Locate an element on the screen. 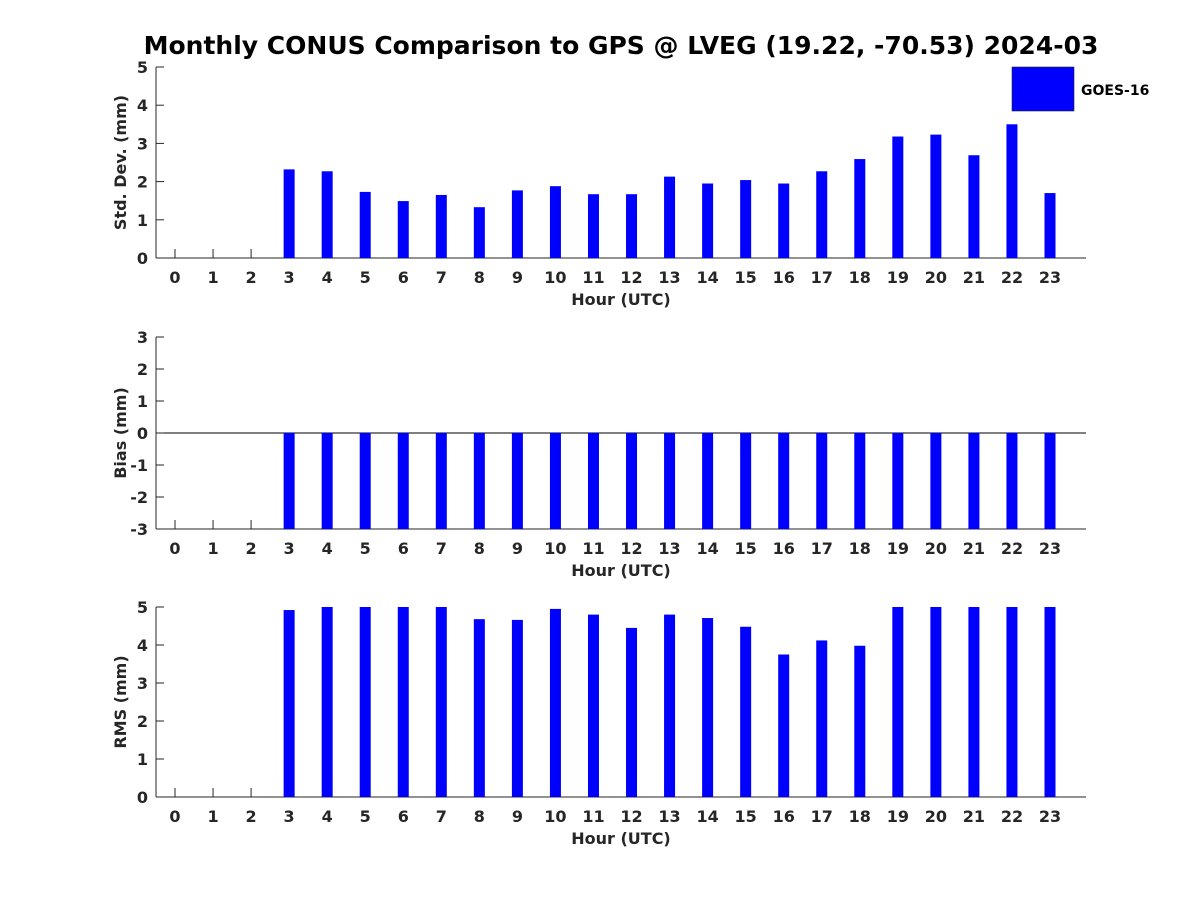  rms-xtick-label: 19 is located at coordinates (898, 816).